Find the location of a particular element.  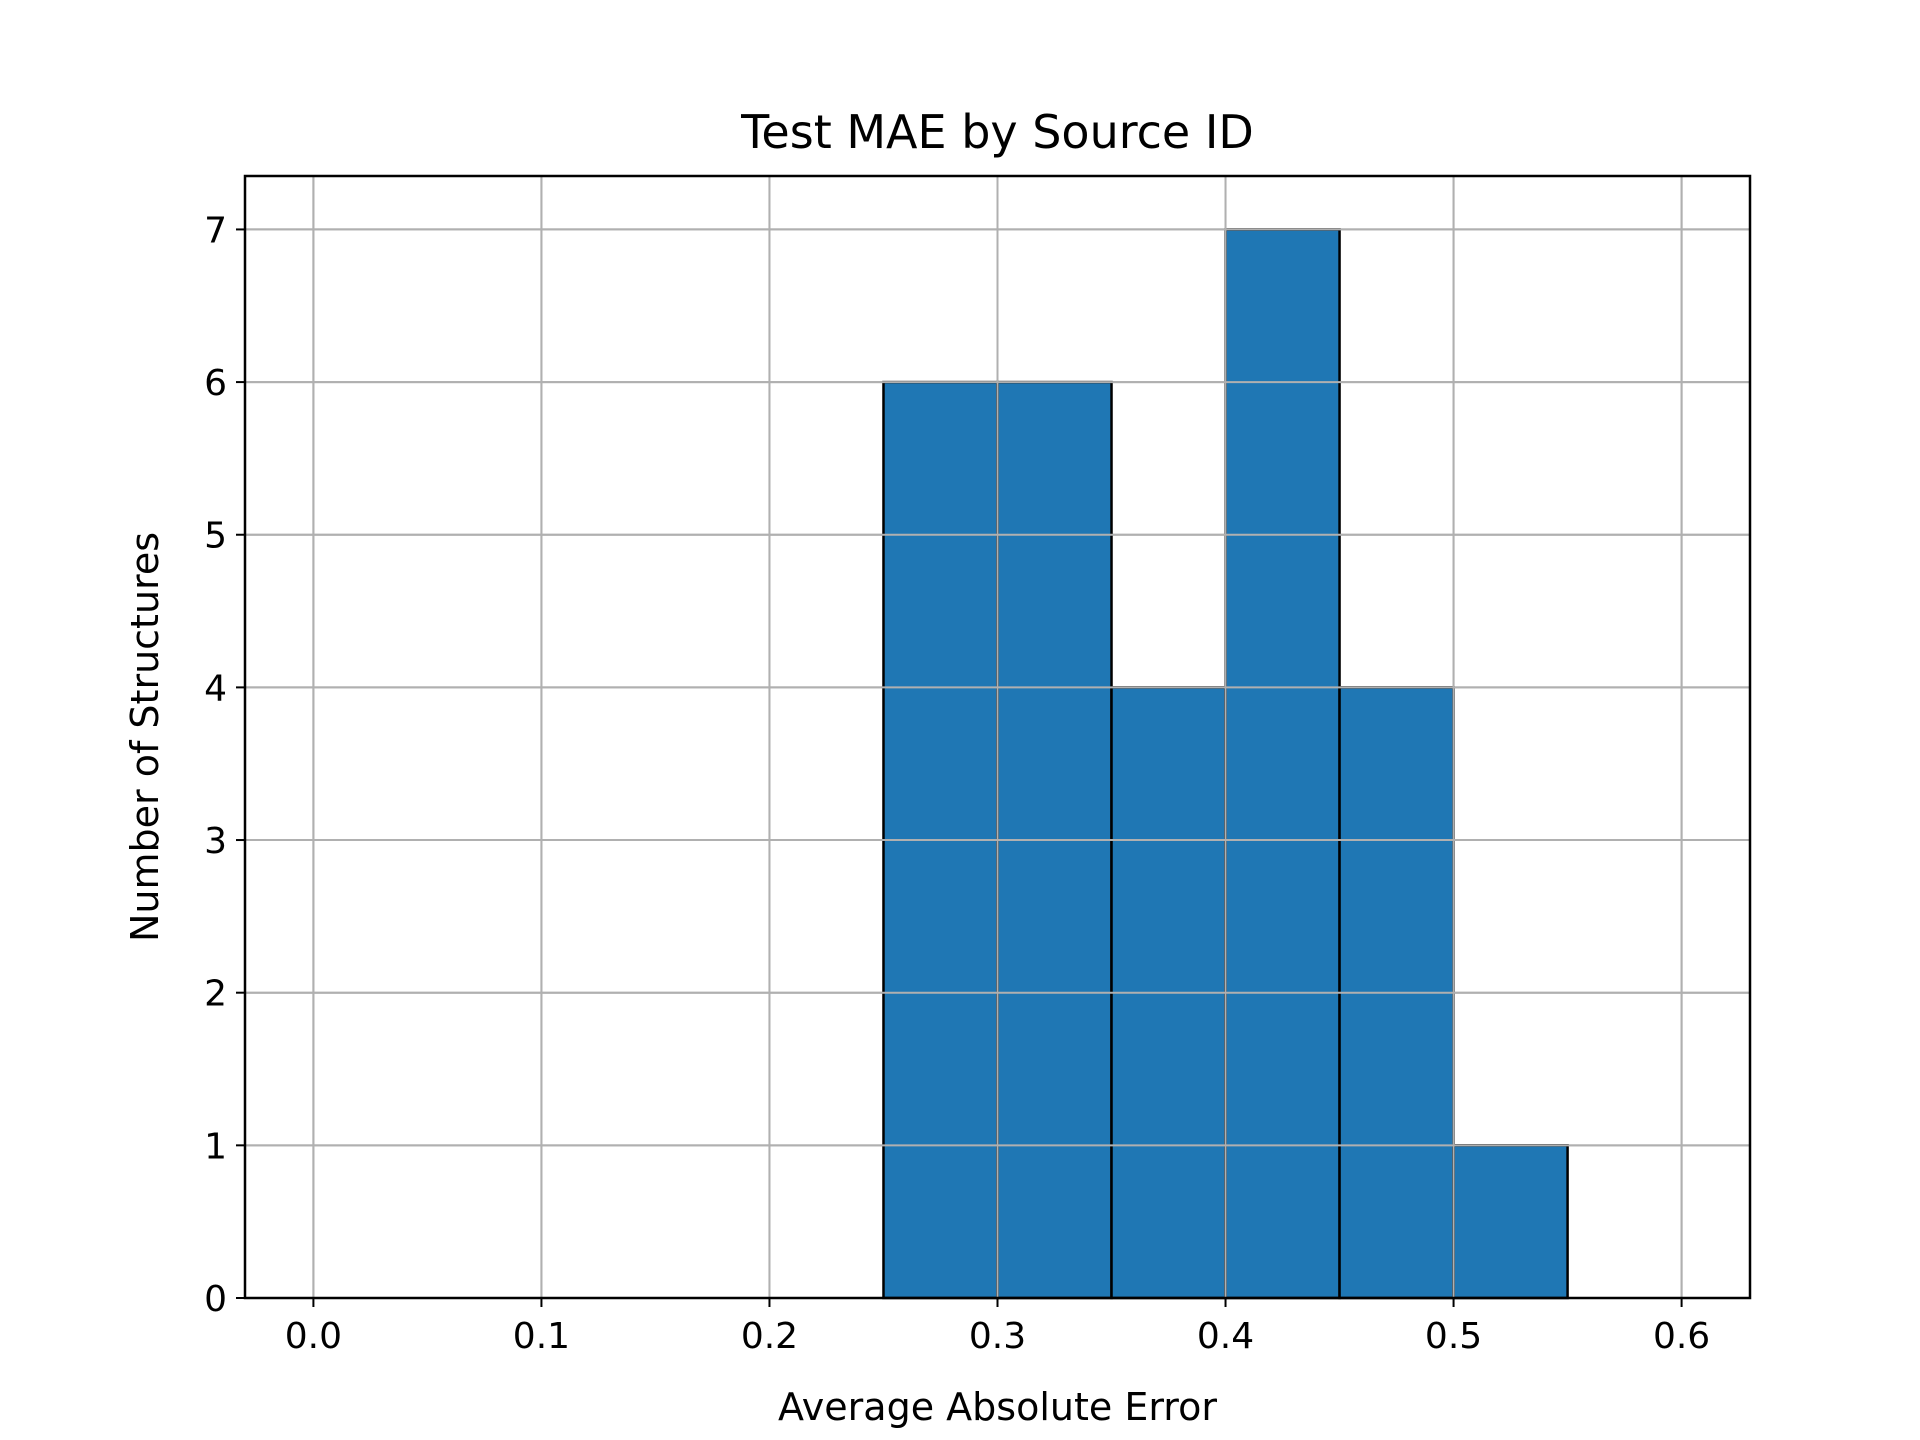

y-axis-ticks: 0 1 2 3 4 5 6 7 is located at coordinates (224, 765).